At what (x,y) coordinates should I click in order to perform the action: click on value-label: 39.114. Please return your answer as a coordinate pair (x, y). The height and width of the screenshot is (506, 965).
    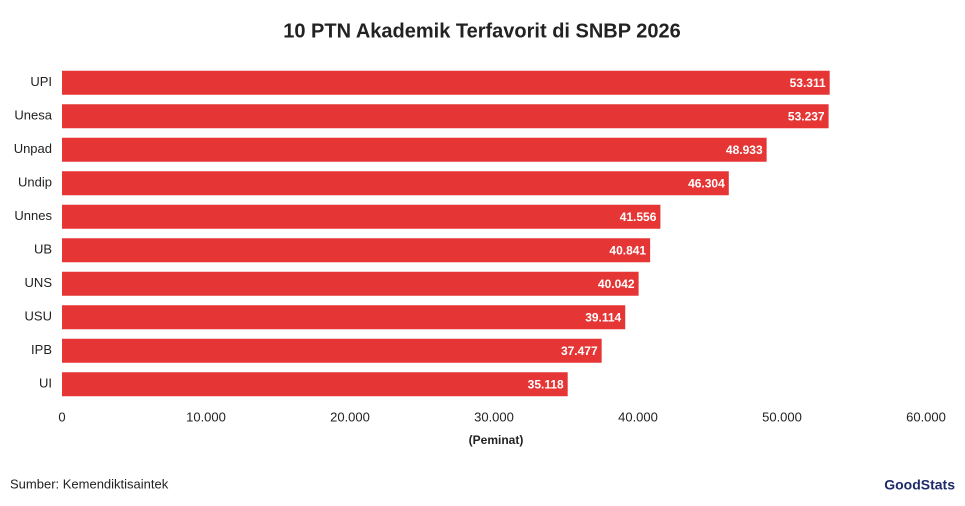
    Looking at the image, I should click on (603, 317).